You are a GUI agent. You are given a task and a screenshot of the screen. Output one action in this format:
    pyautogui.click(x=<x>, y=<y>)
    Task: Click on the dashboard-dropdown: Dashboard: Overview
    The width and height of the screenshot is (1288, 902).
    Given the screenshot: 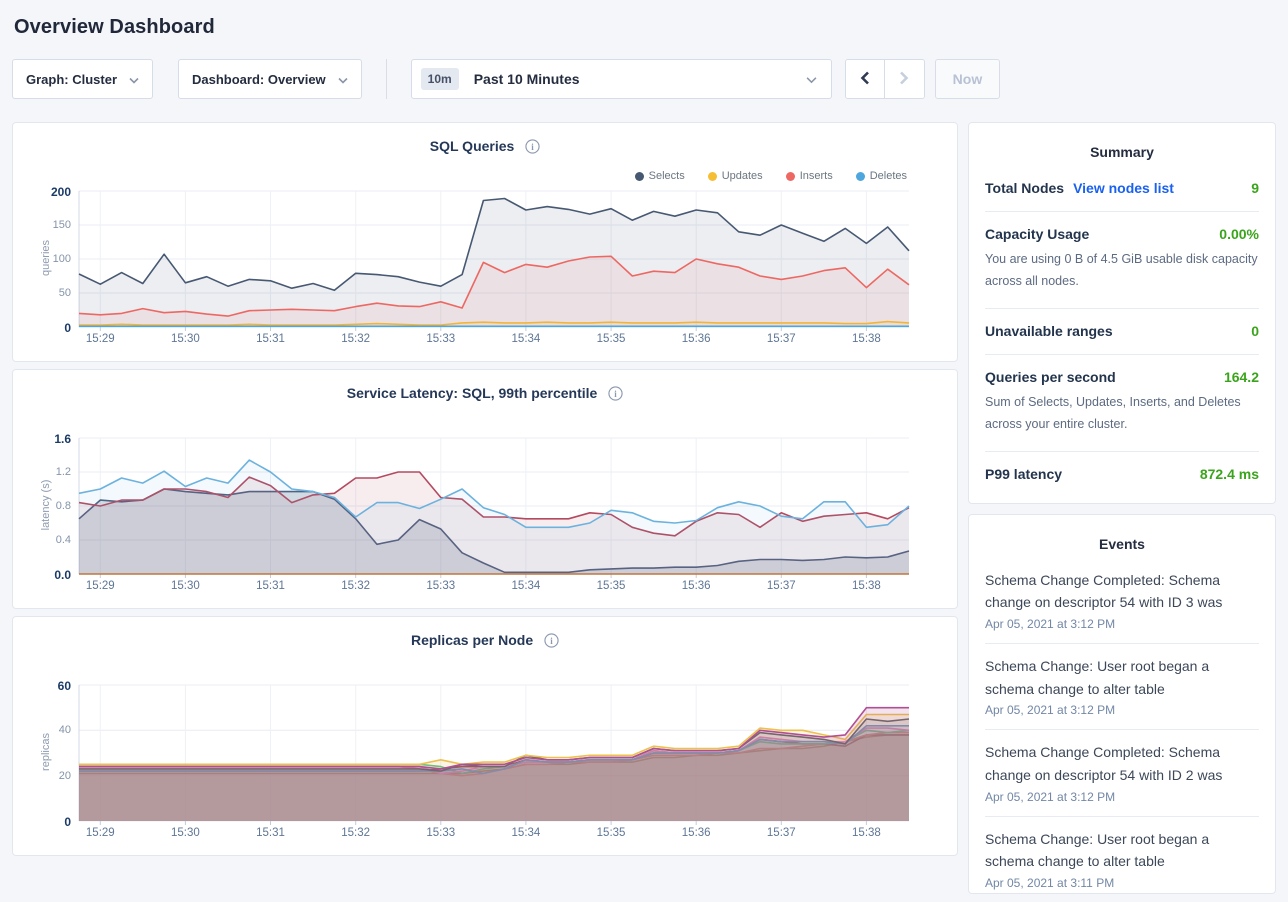 What is the action you would take?
    pyautogui.click(x=270, y=79)
    